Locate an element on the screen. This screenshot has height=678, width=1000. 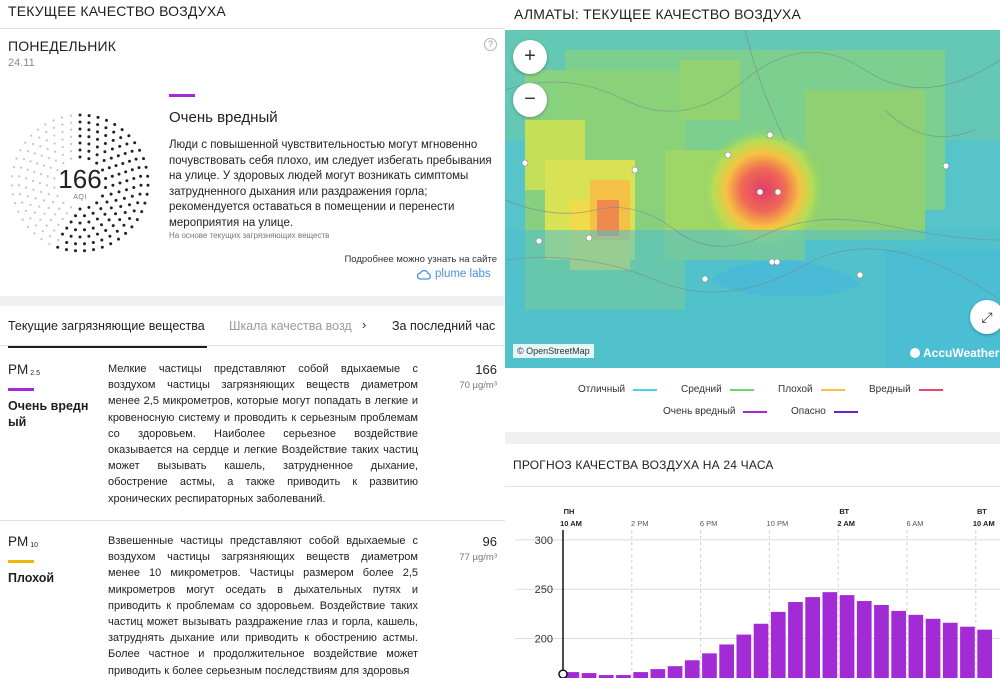
current-value-marker is located at coordinates (563, 673).